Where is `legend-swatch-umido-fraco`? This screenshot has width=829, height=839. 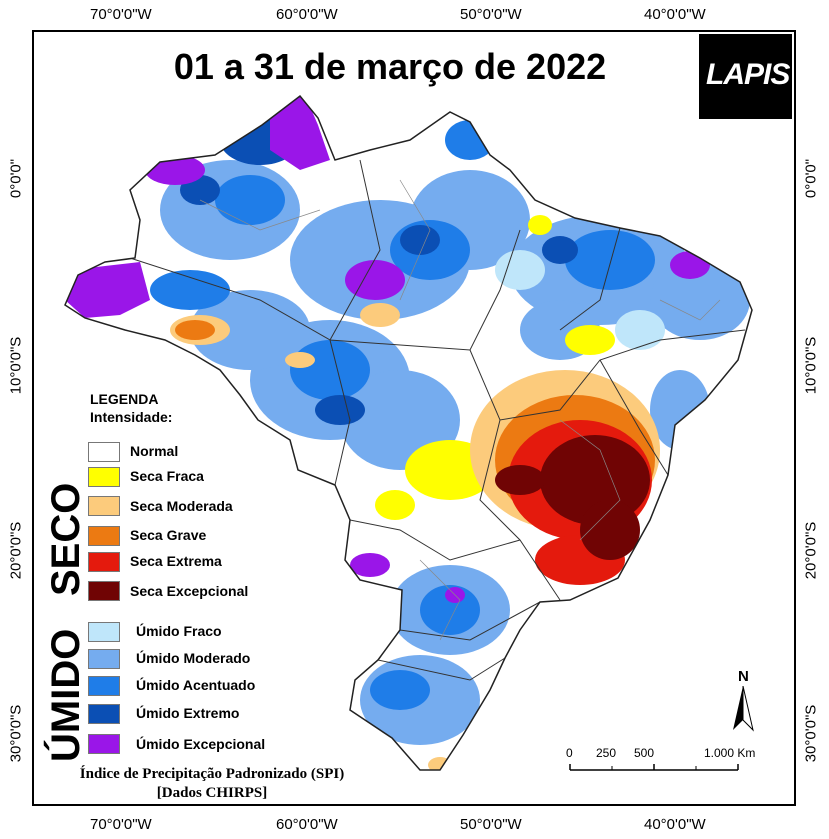
legend-swatch-umido-fraco is located at coordinates (104, 632).